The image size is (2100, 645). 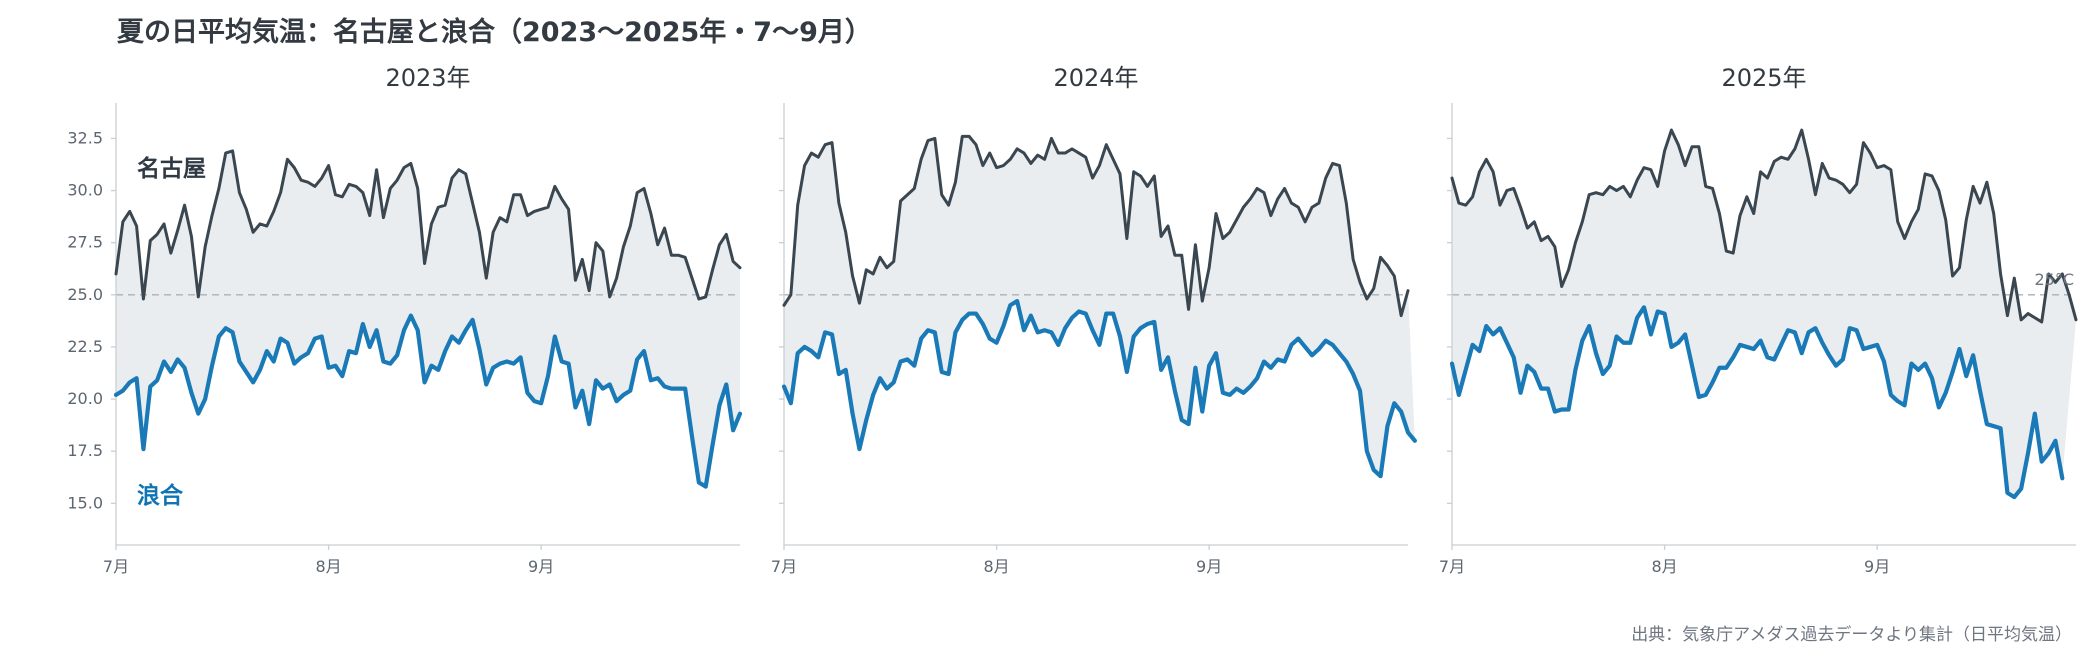 I want to click on panel-title: 2023年, so click(x=427, y=78).